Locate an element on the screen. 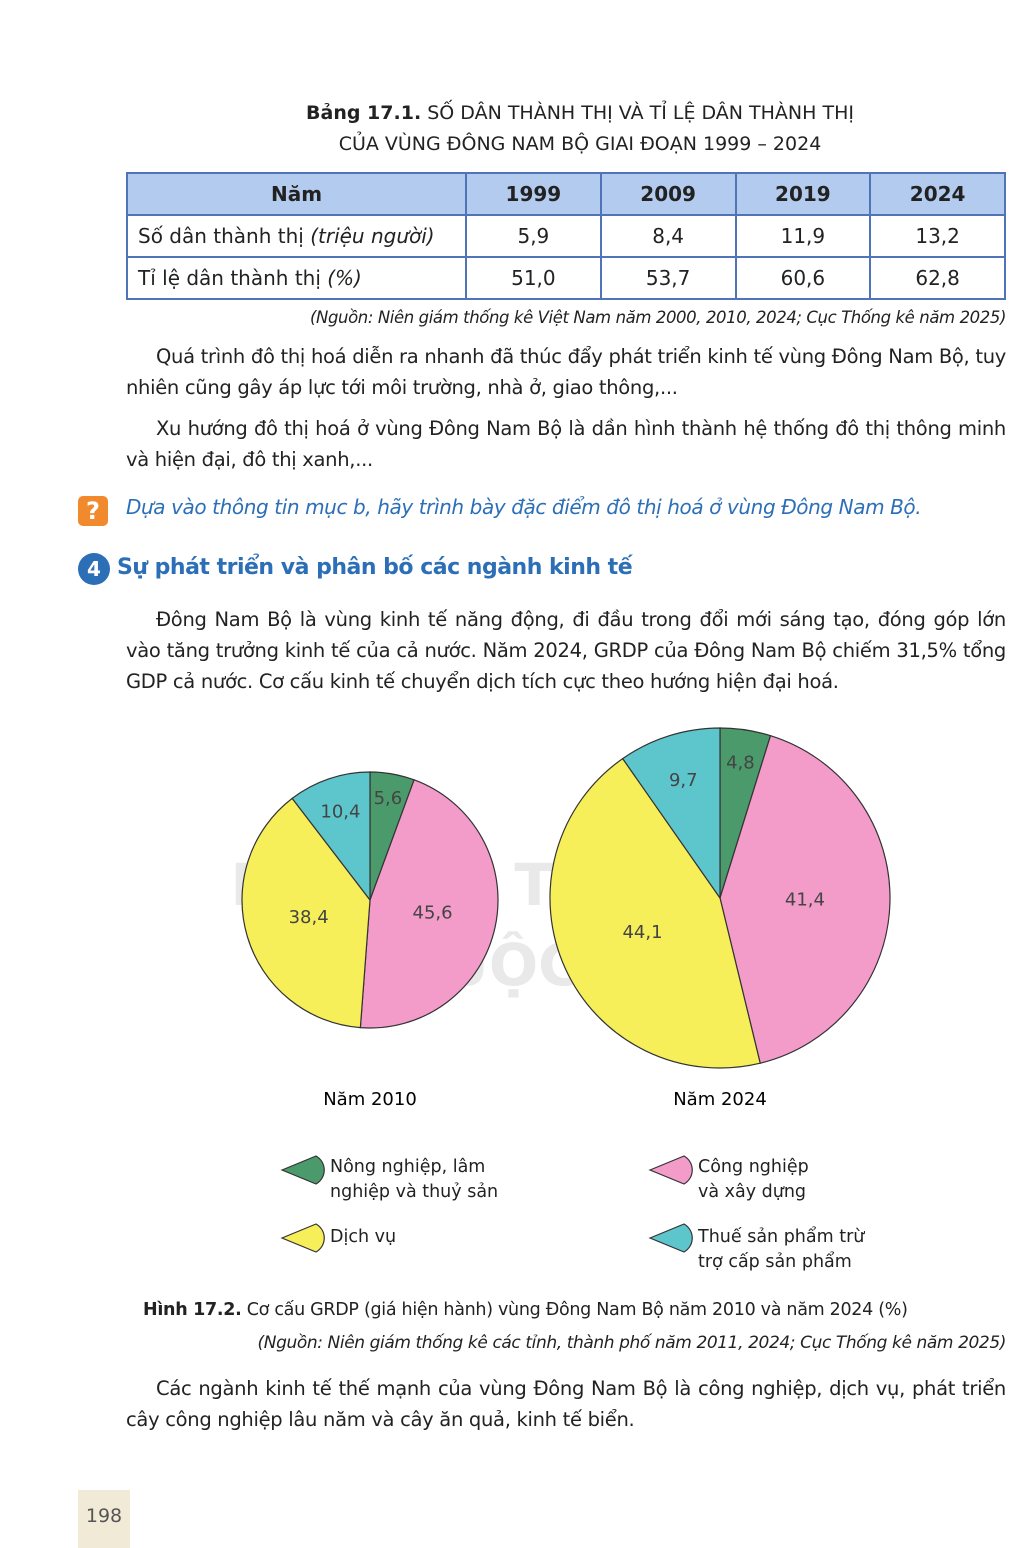 The image size is (1024, 1548). value-label: 5,6 is located at coordinates (388, 798).